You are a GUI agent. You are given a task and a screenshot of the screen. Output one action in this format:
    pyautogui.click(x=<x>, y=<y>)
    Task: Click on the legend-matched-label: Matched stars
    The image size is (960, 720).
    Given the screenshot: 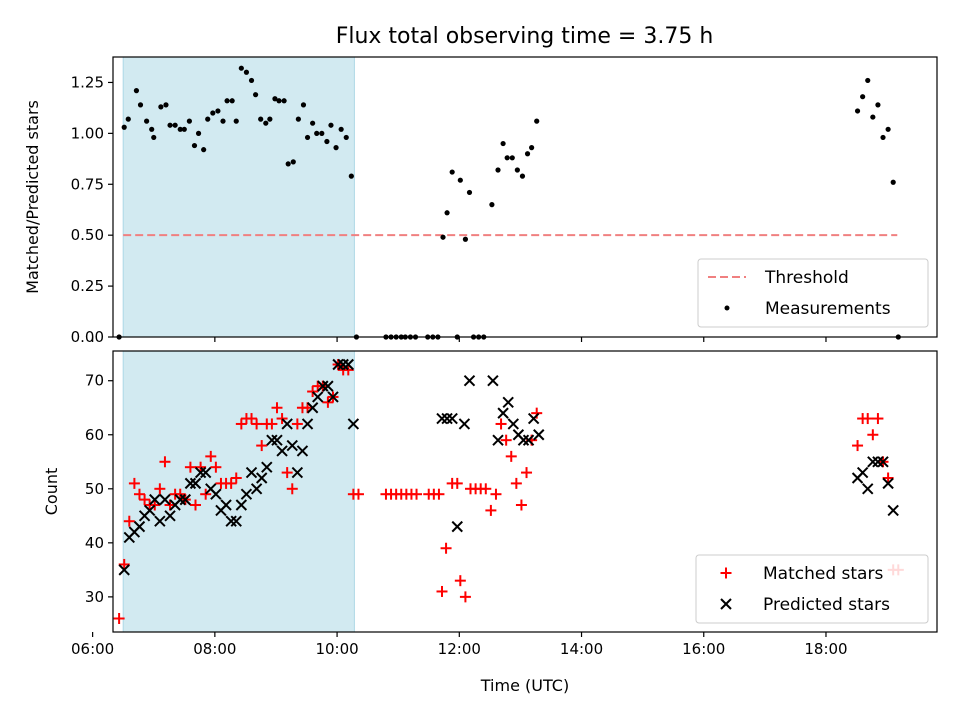 What is the action you would take?
    pyautogui.click(x=823, y=574)
    